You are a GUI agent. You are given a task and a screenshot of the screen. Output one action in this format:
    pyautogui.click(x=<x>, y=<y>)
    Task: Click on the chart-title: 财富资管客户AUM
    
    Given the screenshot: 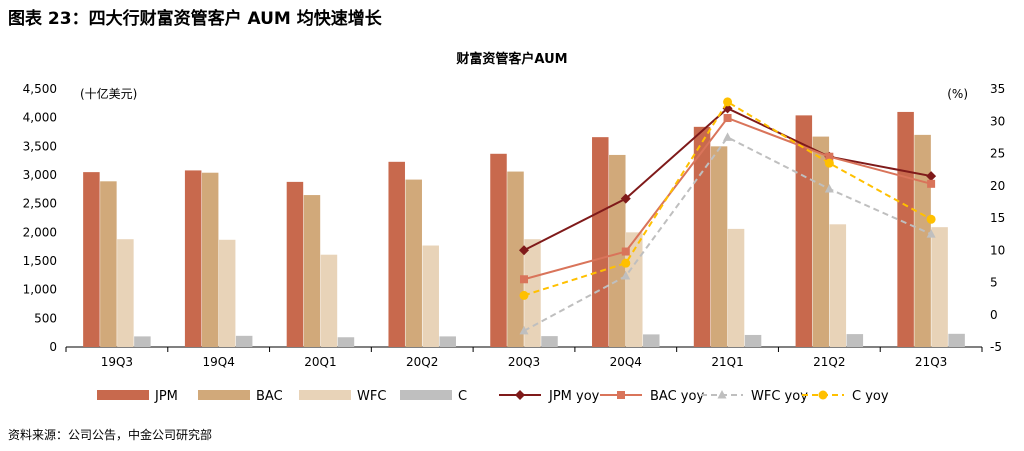 What is the action you would take?
    pyautogui.click(x=511, y=59)
    